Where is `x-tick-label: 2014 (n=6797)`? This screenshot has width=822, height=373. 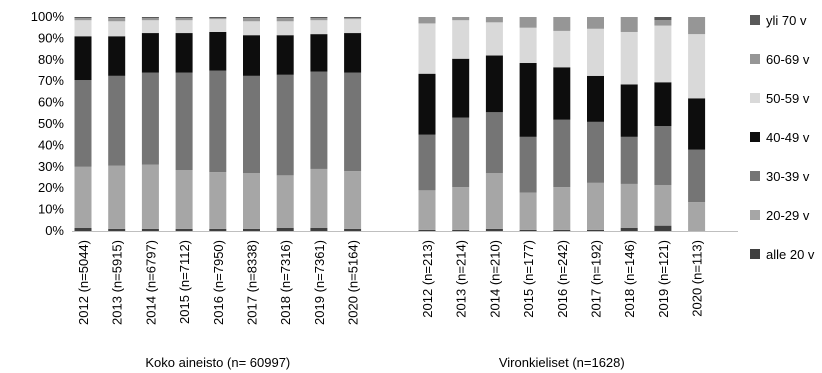
x-tick-label: 2014 (n=6797) is located at coordinates (150, 282).